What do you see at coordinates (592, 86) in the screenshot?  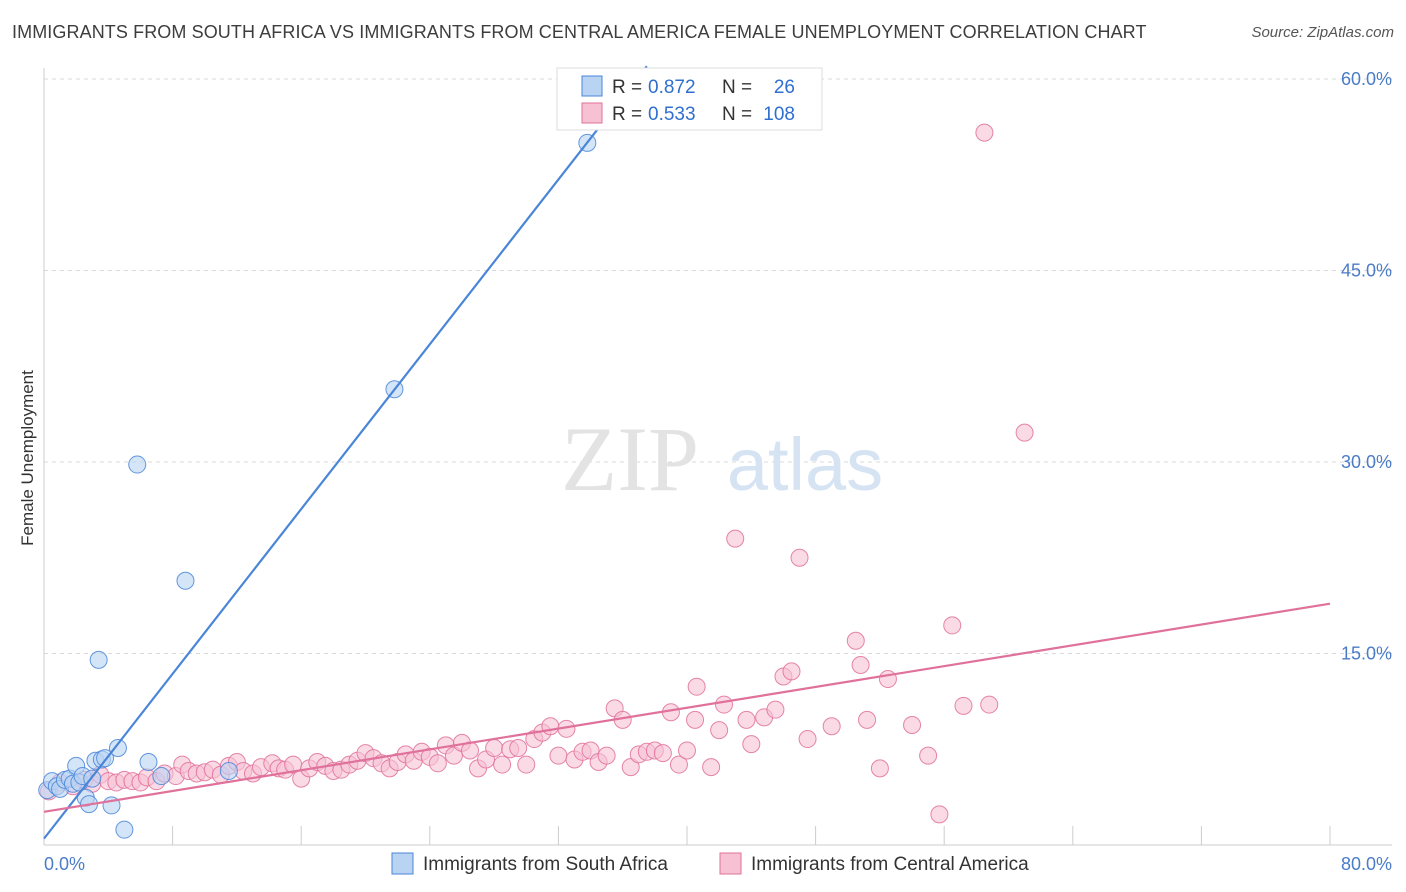 I see `legend-swatch-blue` at bounding box center [592, 86].